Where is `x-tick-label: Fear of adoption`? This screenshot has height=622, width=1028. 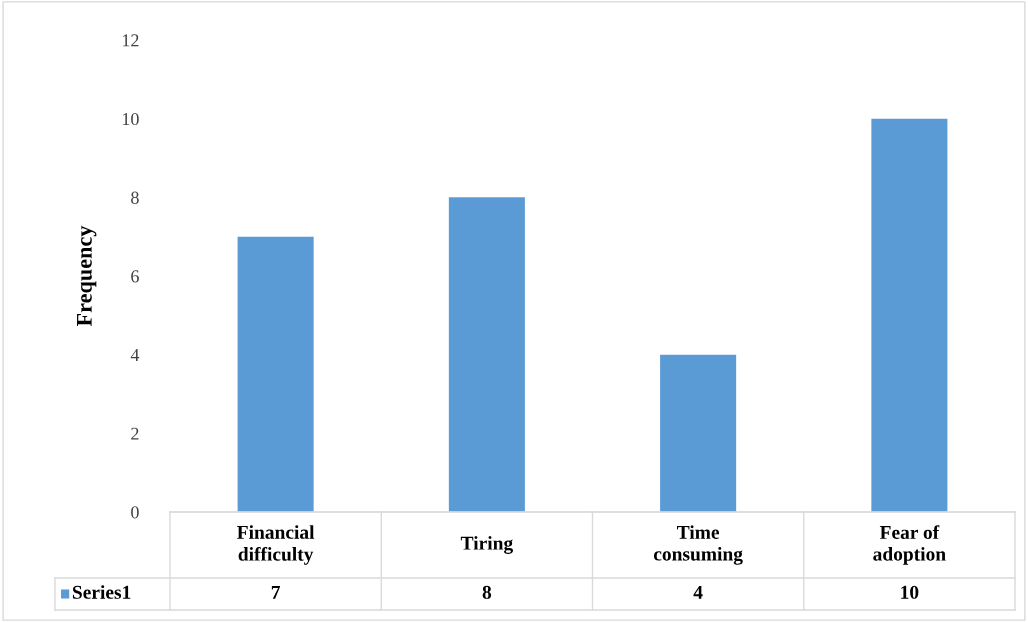 x-tick-label: Fear of adoption is located at coordinates (909, 545).